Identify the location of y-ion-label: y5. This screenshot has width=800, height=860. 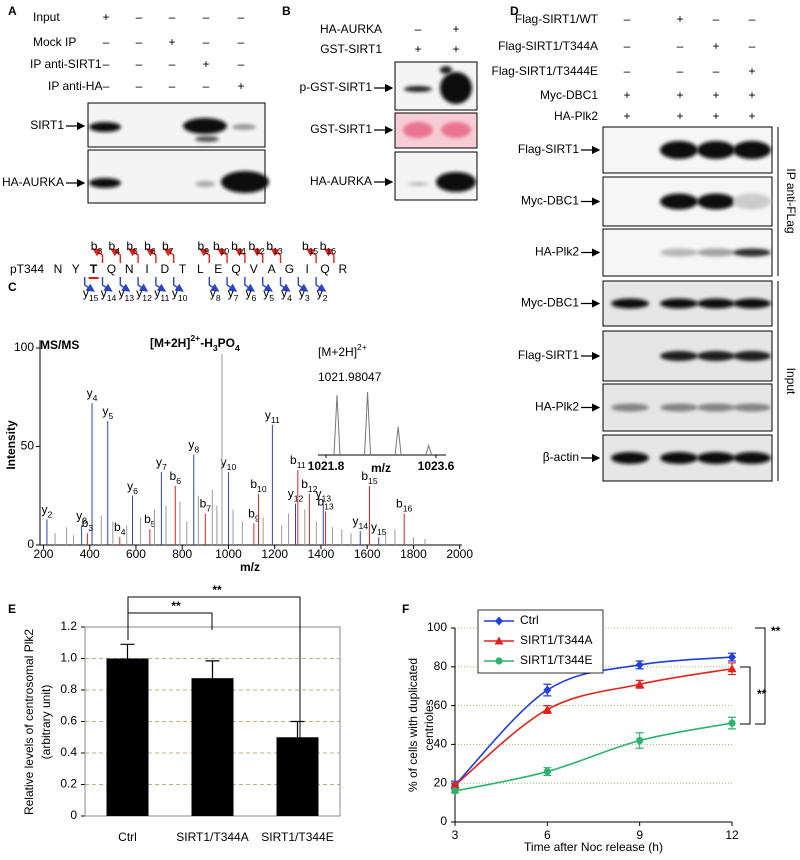
(268, 294).